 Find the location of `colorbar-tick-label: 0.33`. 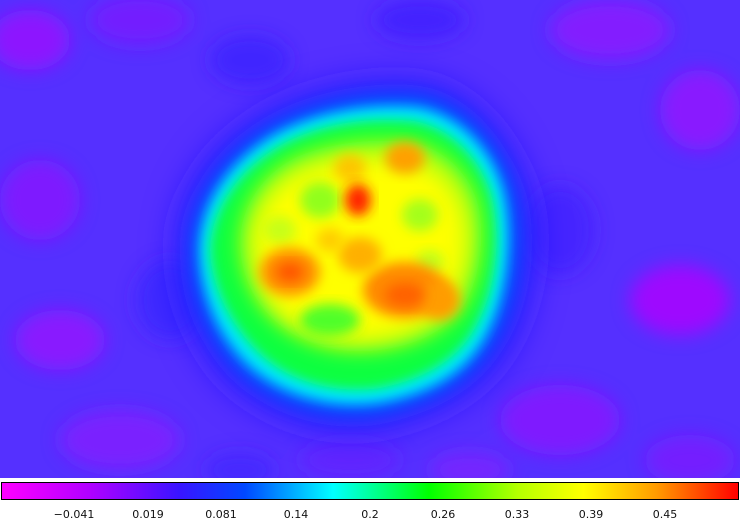

colorbar-tick-label: 0.33 is located at coordinates (517, 514).